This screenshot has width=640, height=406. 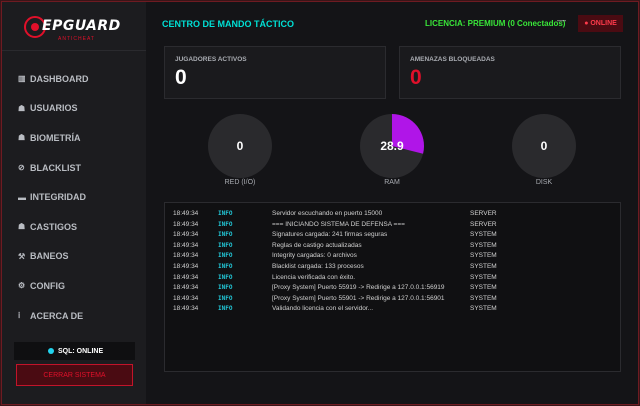 What do you see at coordinates (57, 315) in the screenshot?
I see `sidebar-item-label: ACERCA DE` at bounding box center [57, 315].